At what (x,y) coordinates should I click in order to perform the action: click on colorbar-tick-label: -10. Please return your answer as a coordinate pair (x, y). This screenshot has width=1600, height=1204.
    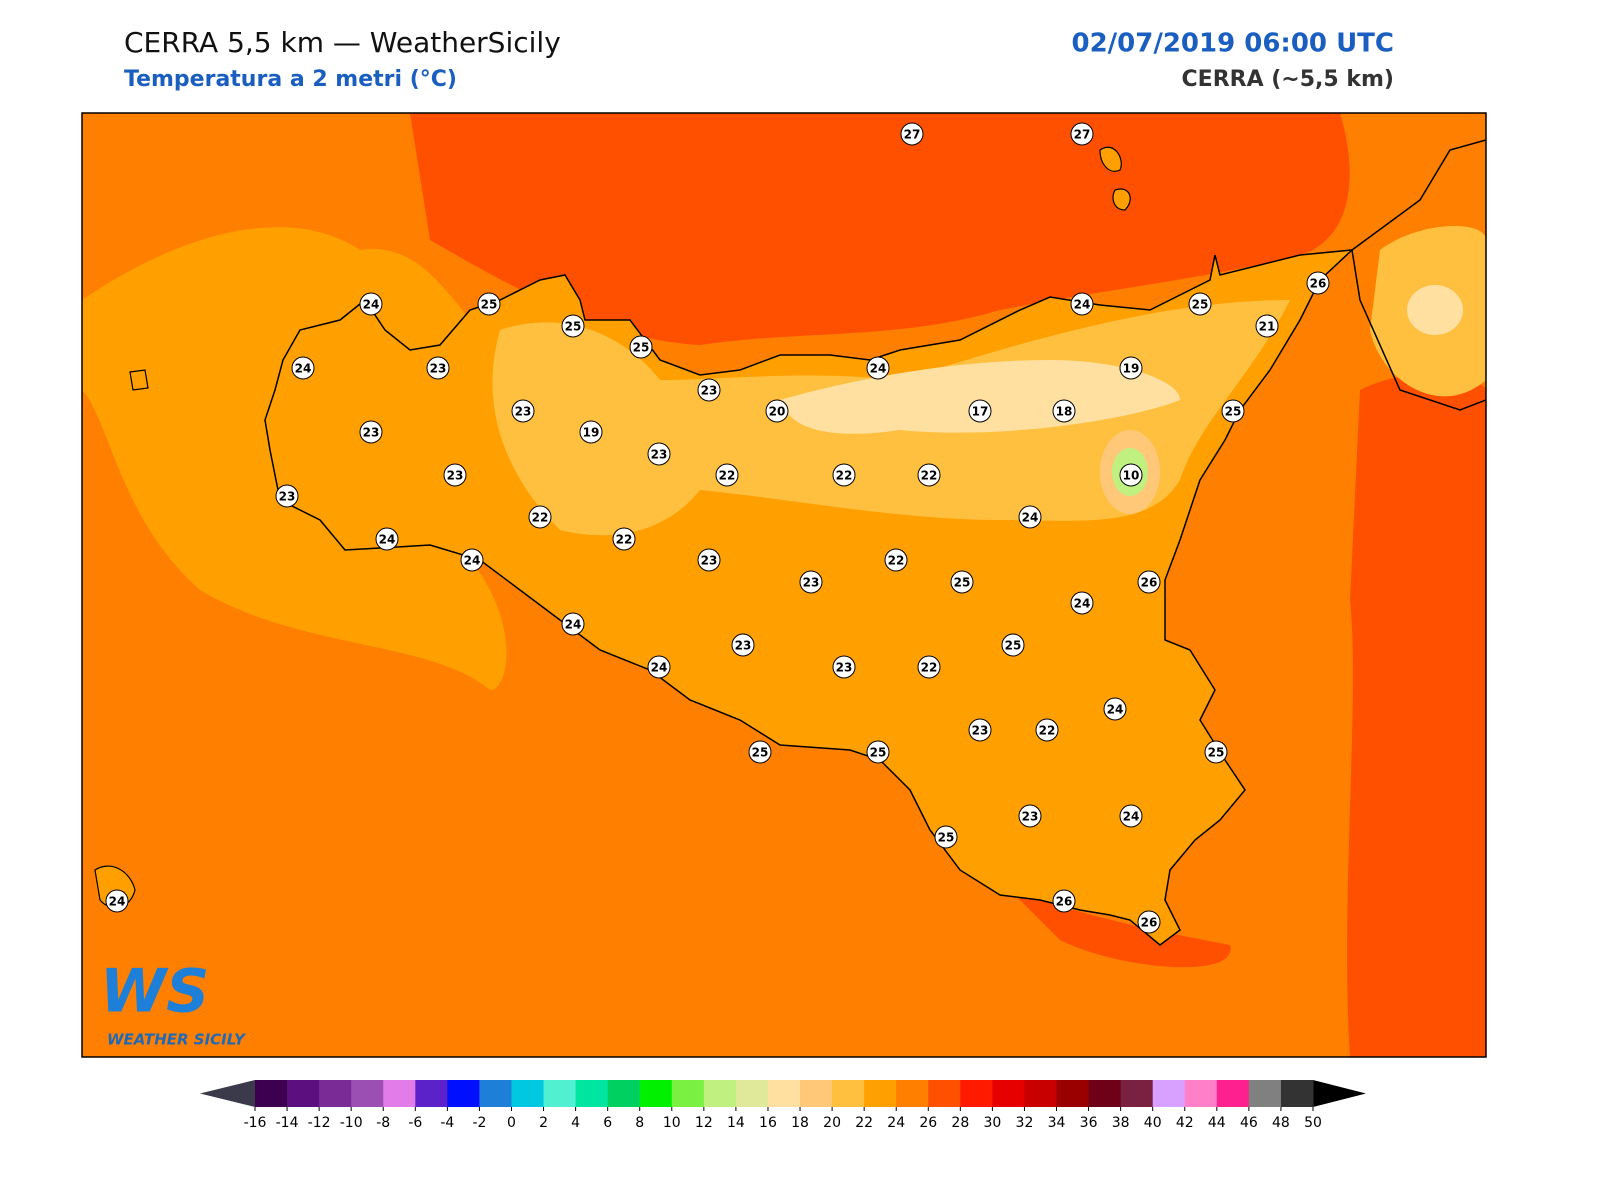
    Looking at the image, I should click on (351, 1123).